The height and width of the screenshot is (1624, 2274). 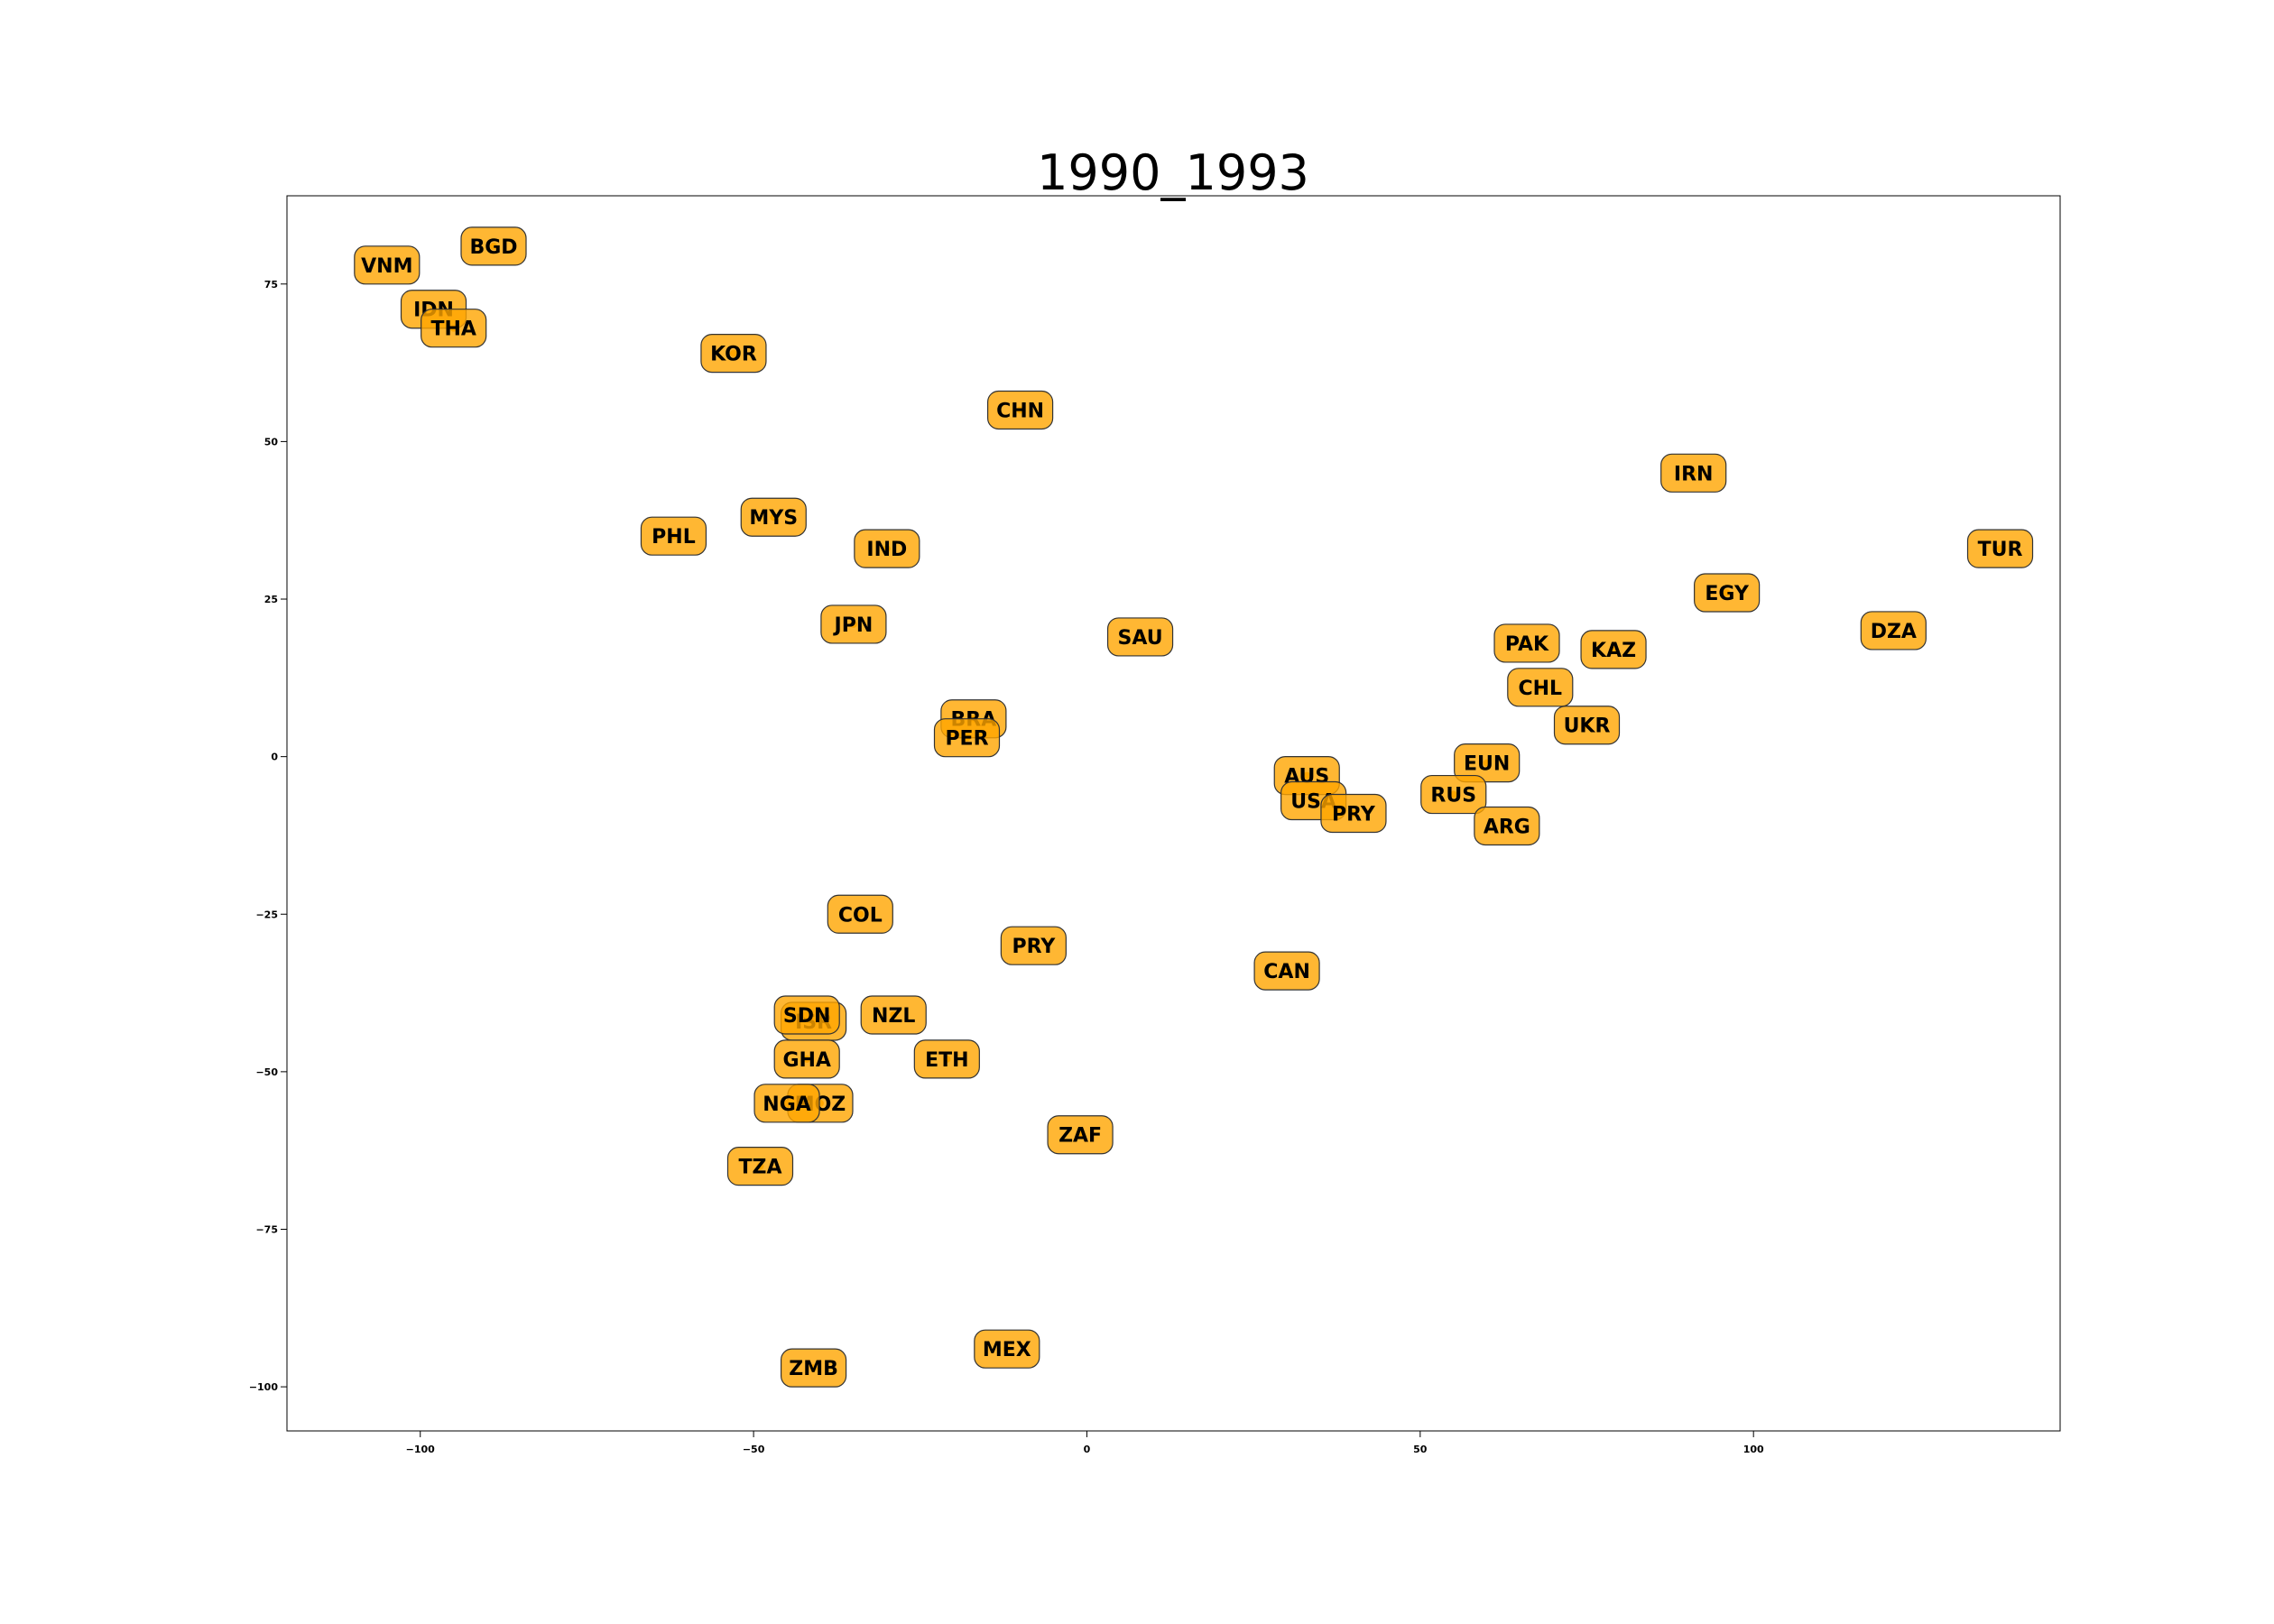 I want to click on point-label: TZA, so click(x=760, y=1168).